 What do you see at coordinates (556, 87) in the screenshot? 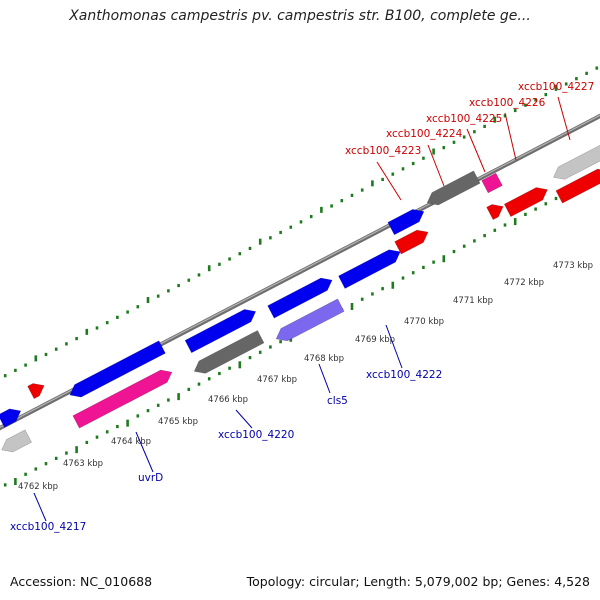
I see `gene-label: xccb100_4227` at bounding box center [556, 87].